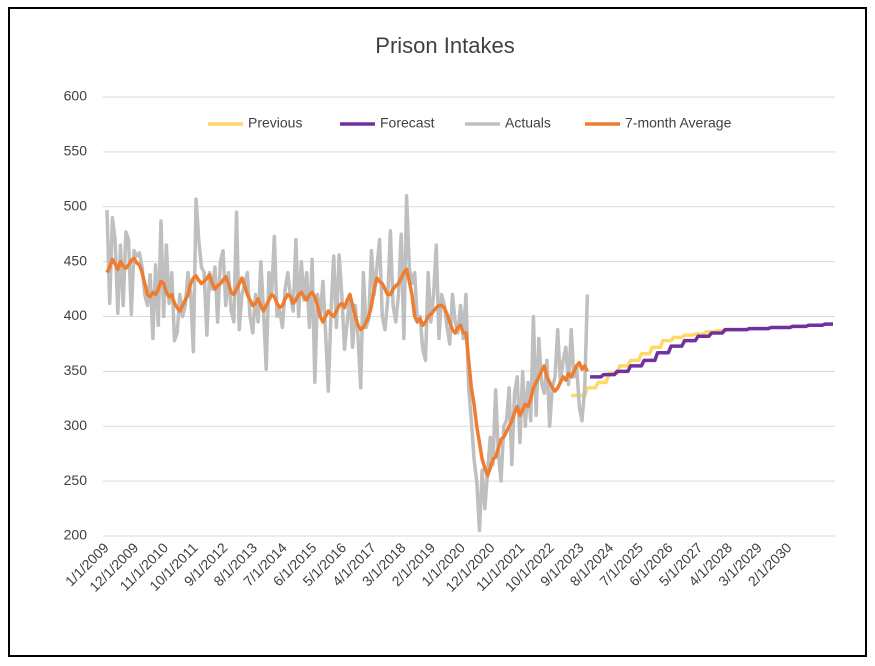 This screenshot has width=875, height=666. Describe the element at coordinates (76, 96) in the screenshot. I see `y-tick-label: 600` at that location.